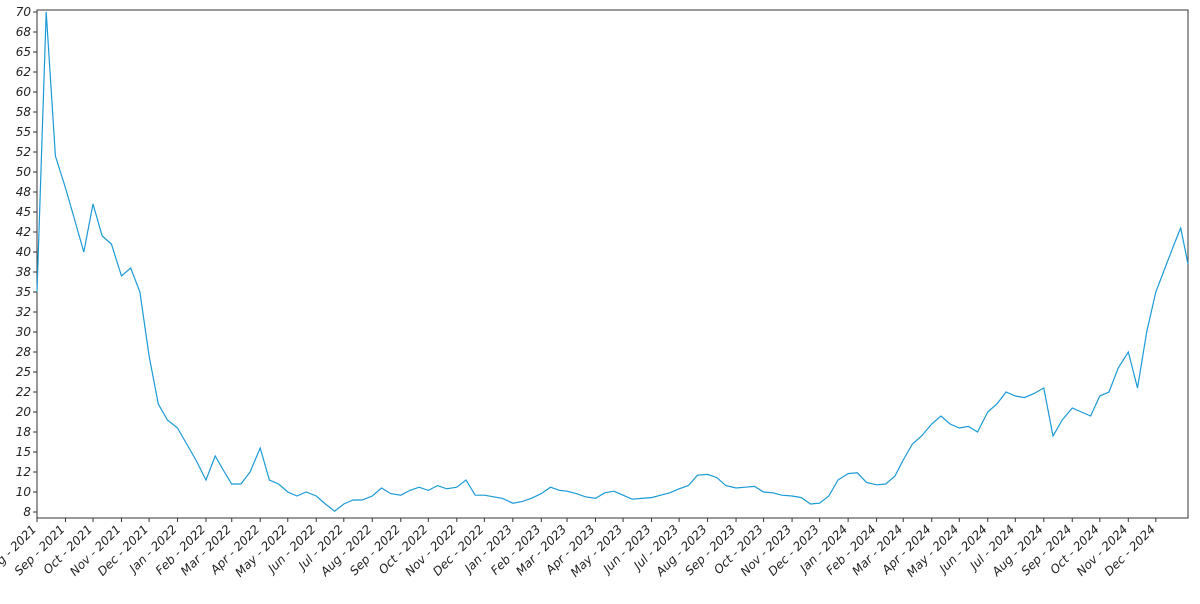  What do you see at coordinates (23, 232) in the screenshot?
I see `y-tick-label: 42` at bounding box center [23, 232].